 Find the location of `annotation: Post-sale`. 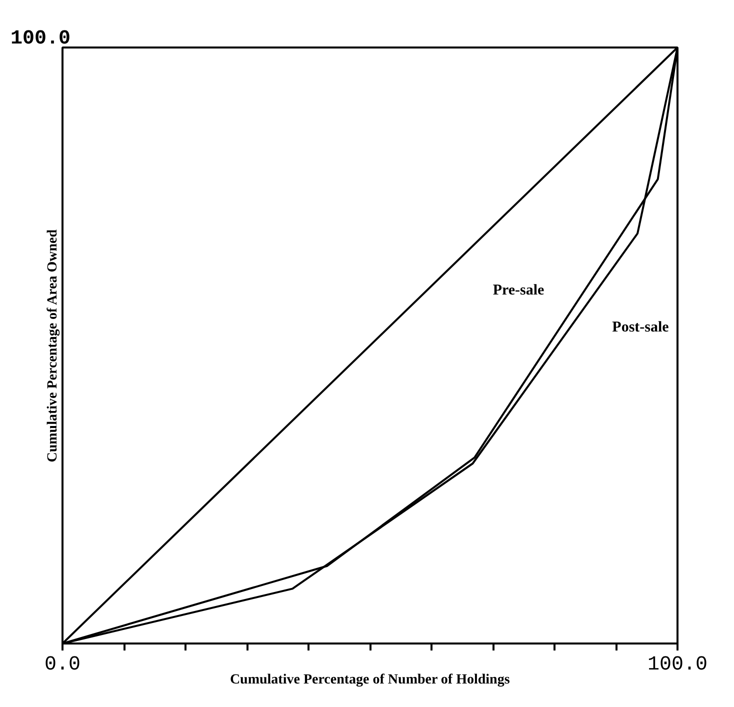

annotation: Post-sale is located at coordinates (641, 328).